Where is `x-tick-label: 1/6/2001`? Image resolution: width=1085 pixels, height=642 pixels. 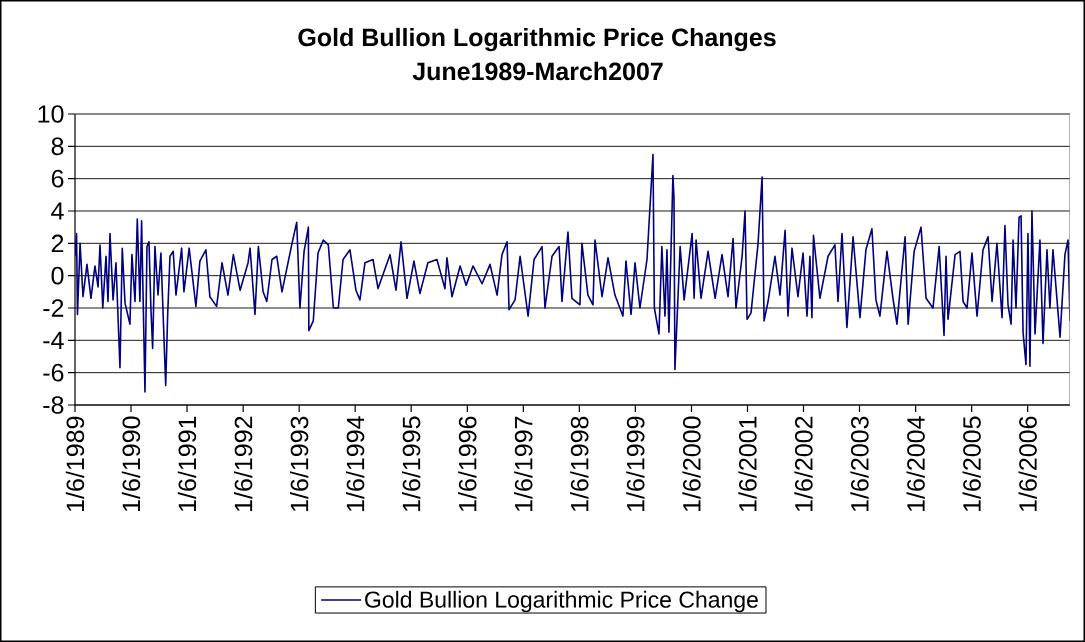 x-tick-label: 1/6/2001 is located at coordinates (747, 463).